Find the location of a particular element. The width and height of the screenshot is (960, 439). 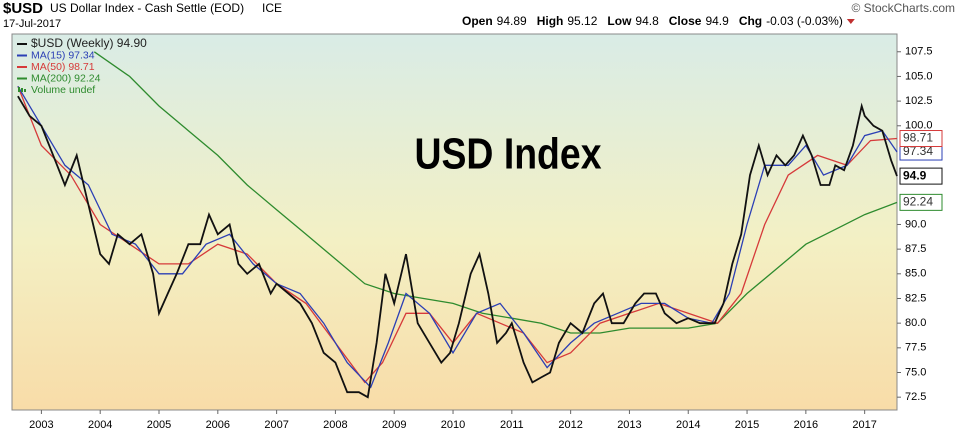

x-tick-label: 2009 is located at coordinates (394, 425).